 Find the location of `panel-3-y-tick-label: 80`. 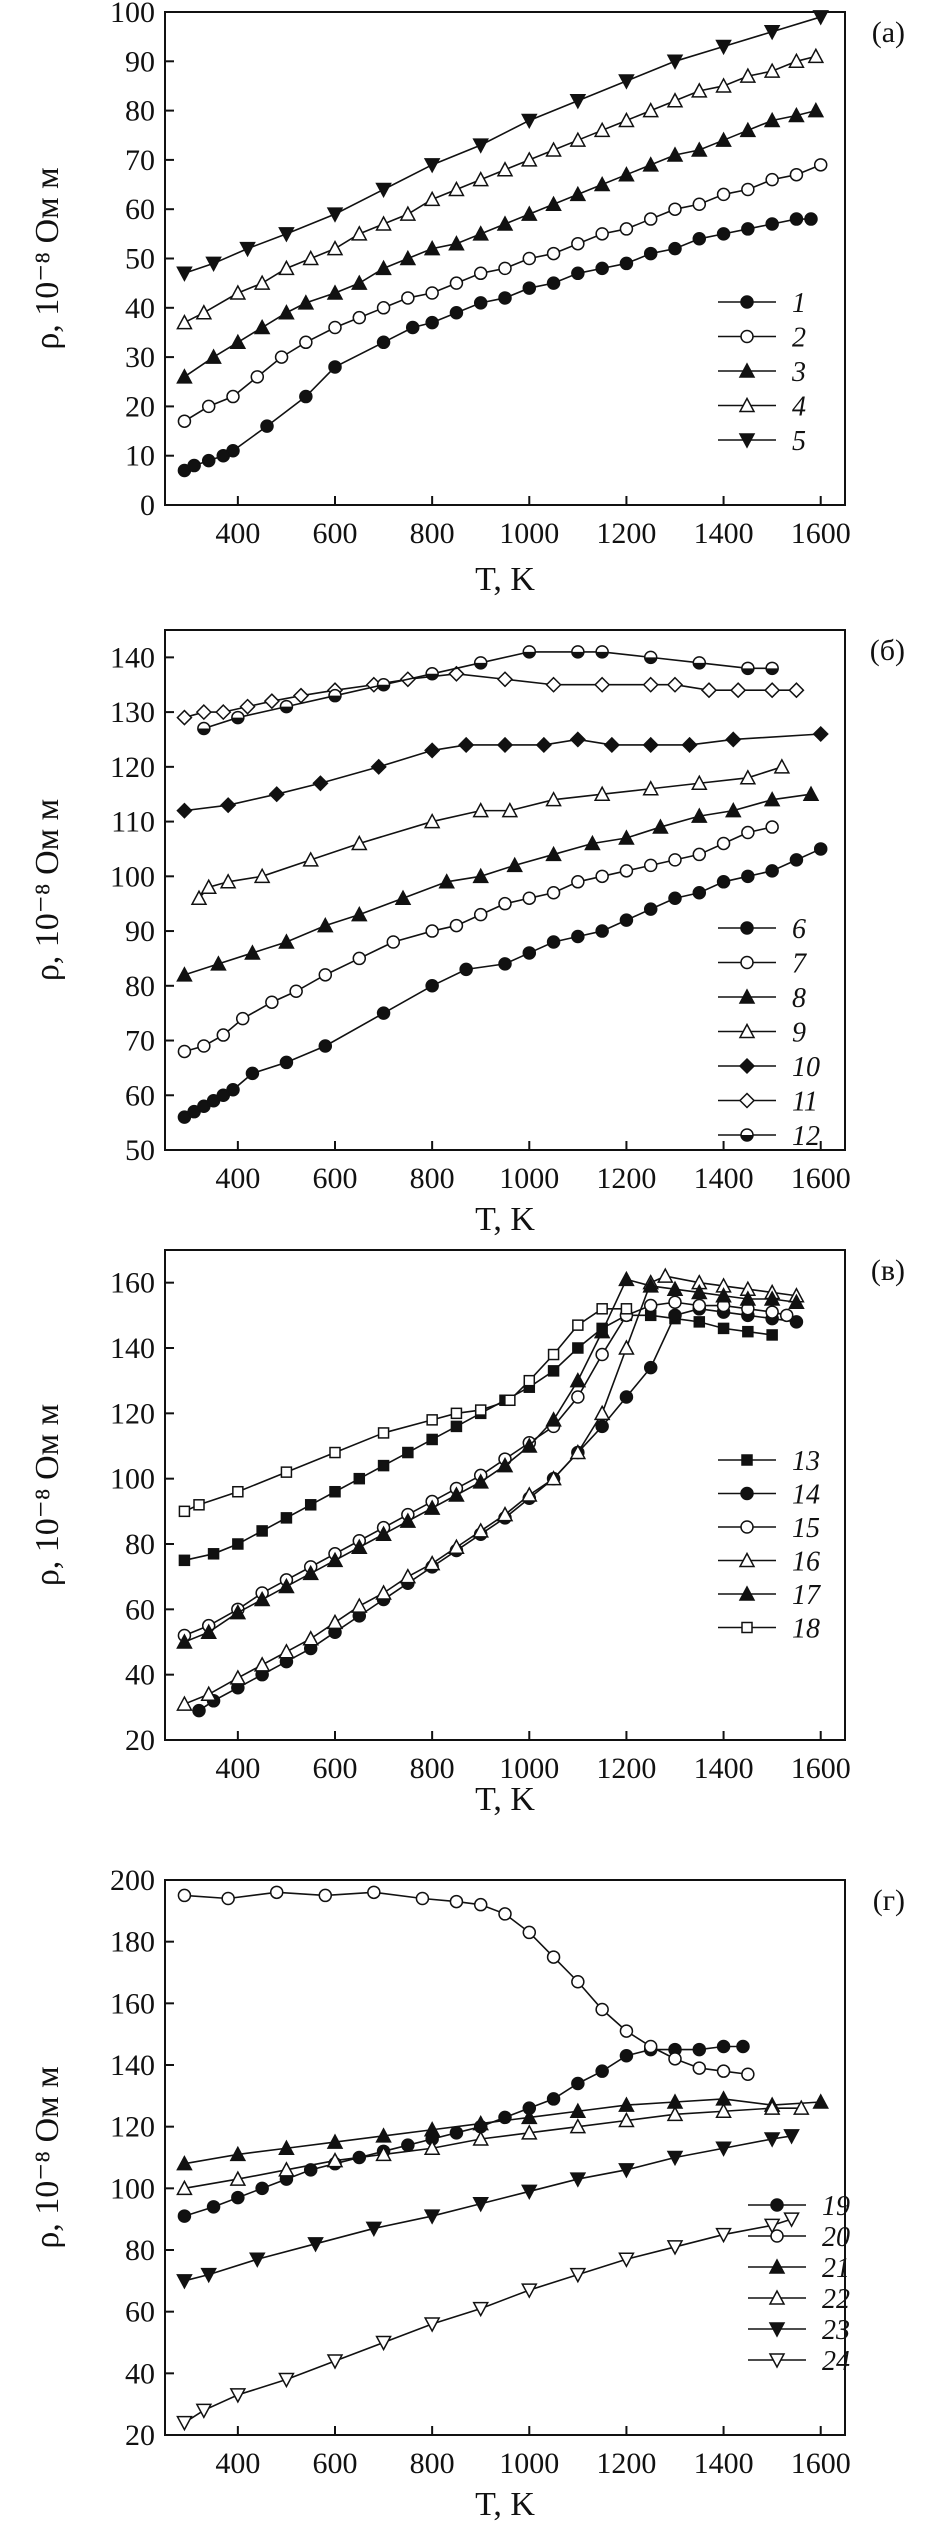

panel-3-y-tick-label: 80 is located at coordinates (140, 1544).